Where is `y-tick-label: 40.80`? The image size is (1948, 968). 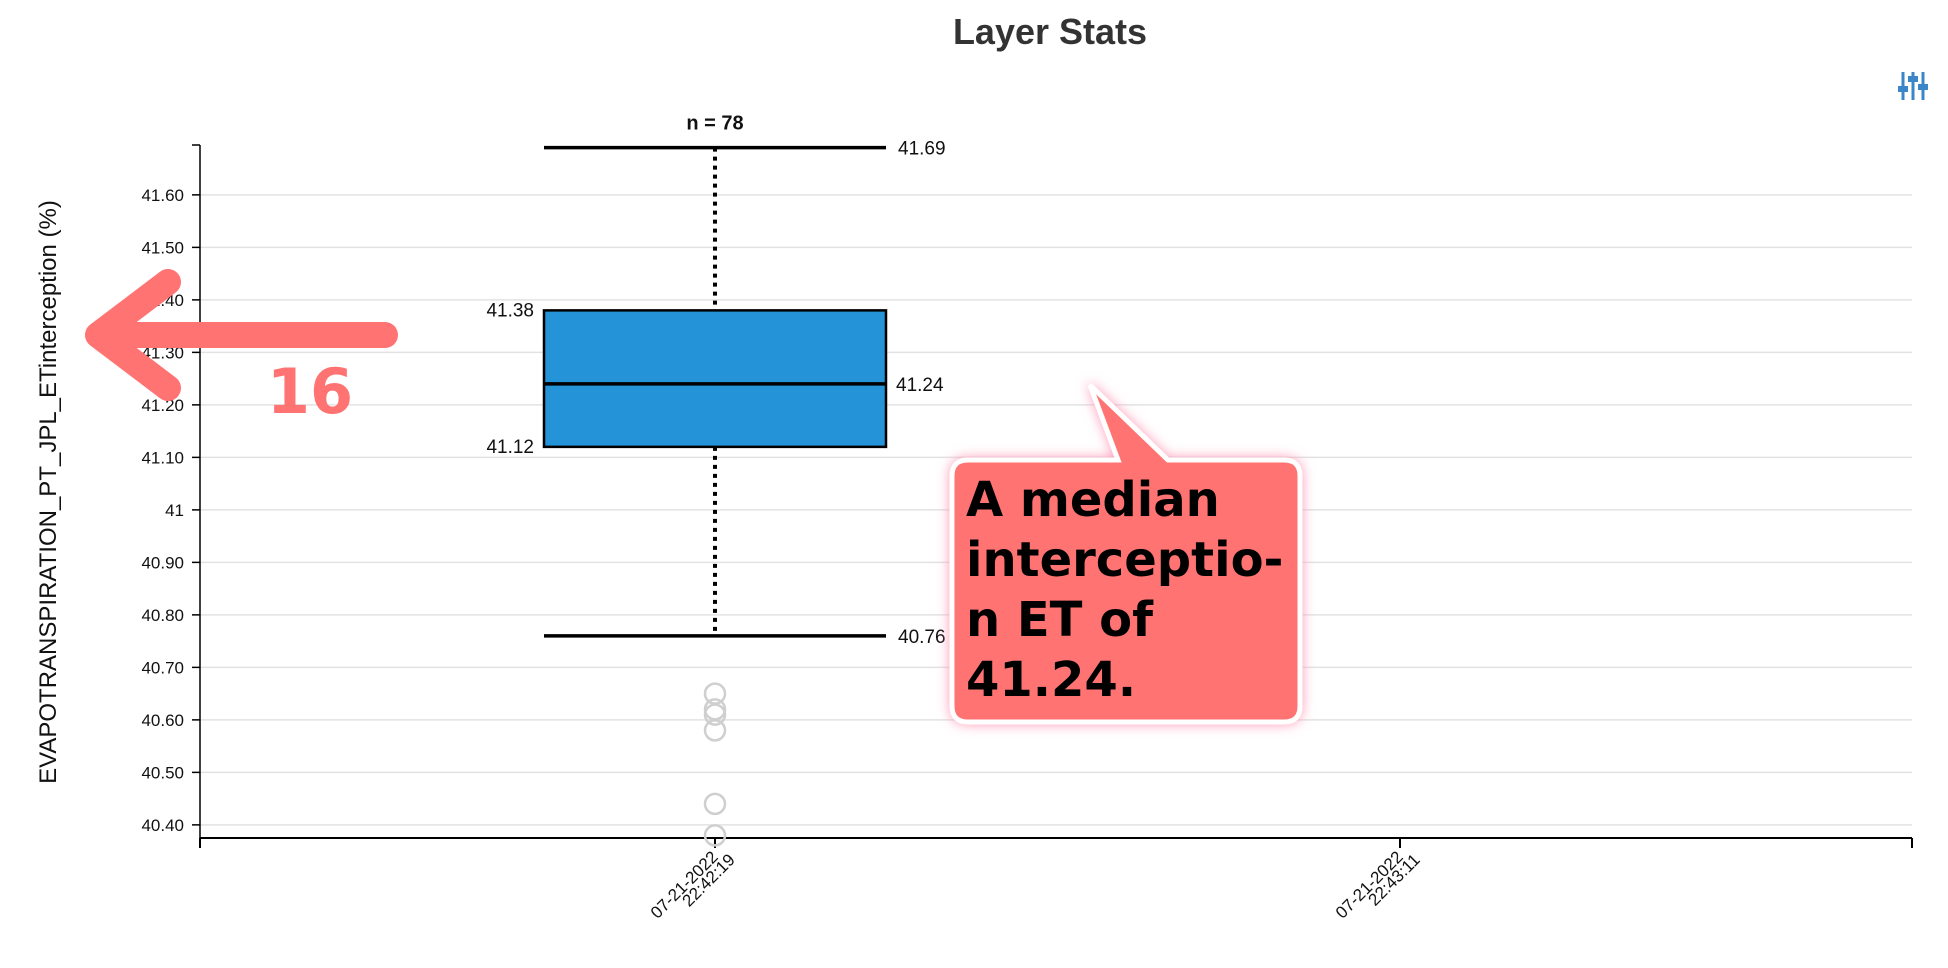 y-tick-label: 40.80 is located at coordinates (162, 615).